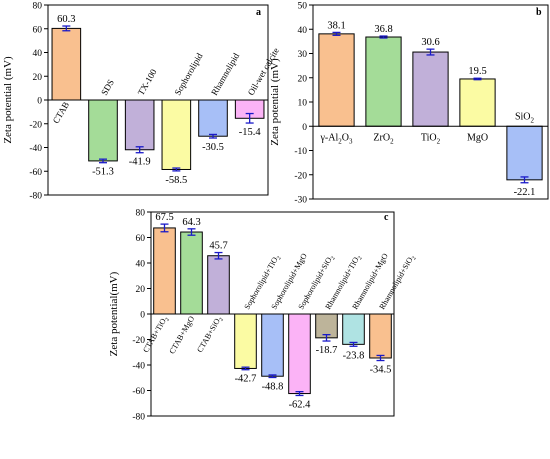 The image size is (550, 459). I want to click on y-tick-label: -10, so click(300, 152).